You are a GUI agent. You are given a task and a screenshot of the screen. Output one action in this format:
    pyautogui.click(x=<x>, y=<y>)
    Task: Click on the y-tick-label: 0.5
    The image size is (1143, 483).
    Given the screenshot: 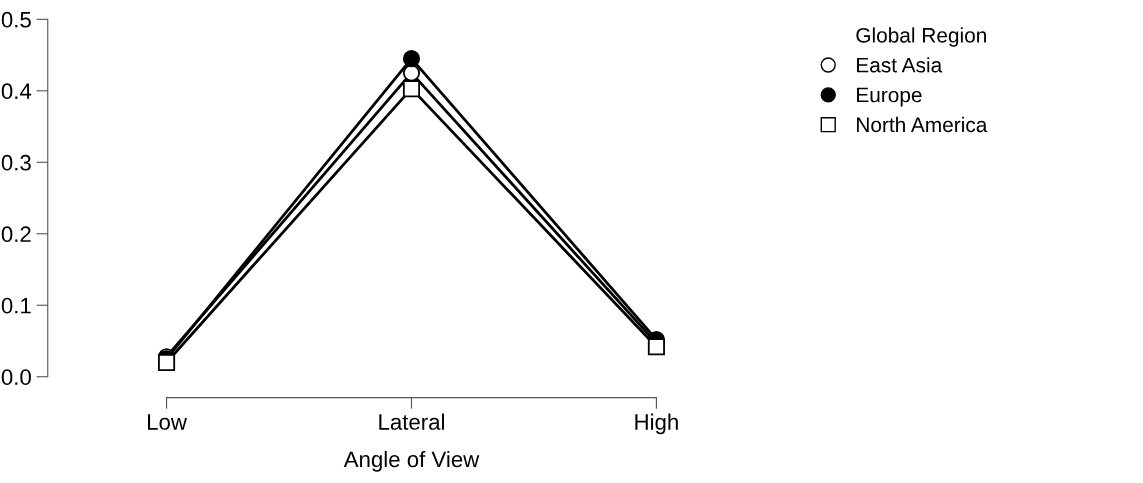 What is the action you would take?
    pyautogui.click(x=16, y=19)
    